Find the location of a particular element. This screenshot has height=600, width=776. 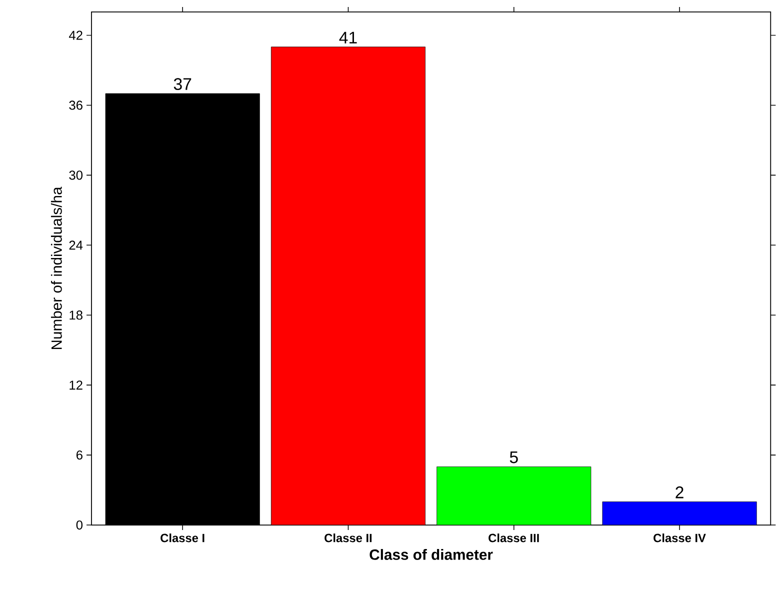

y-tick-label: 24 is located at coordinates (76, 245).